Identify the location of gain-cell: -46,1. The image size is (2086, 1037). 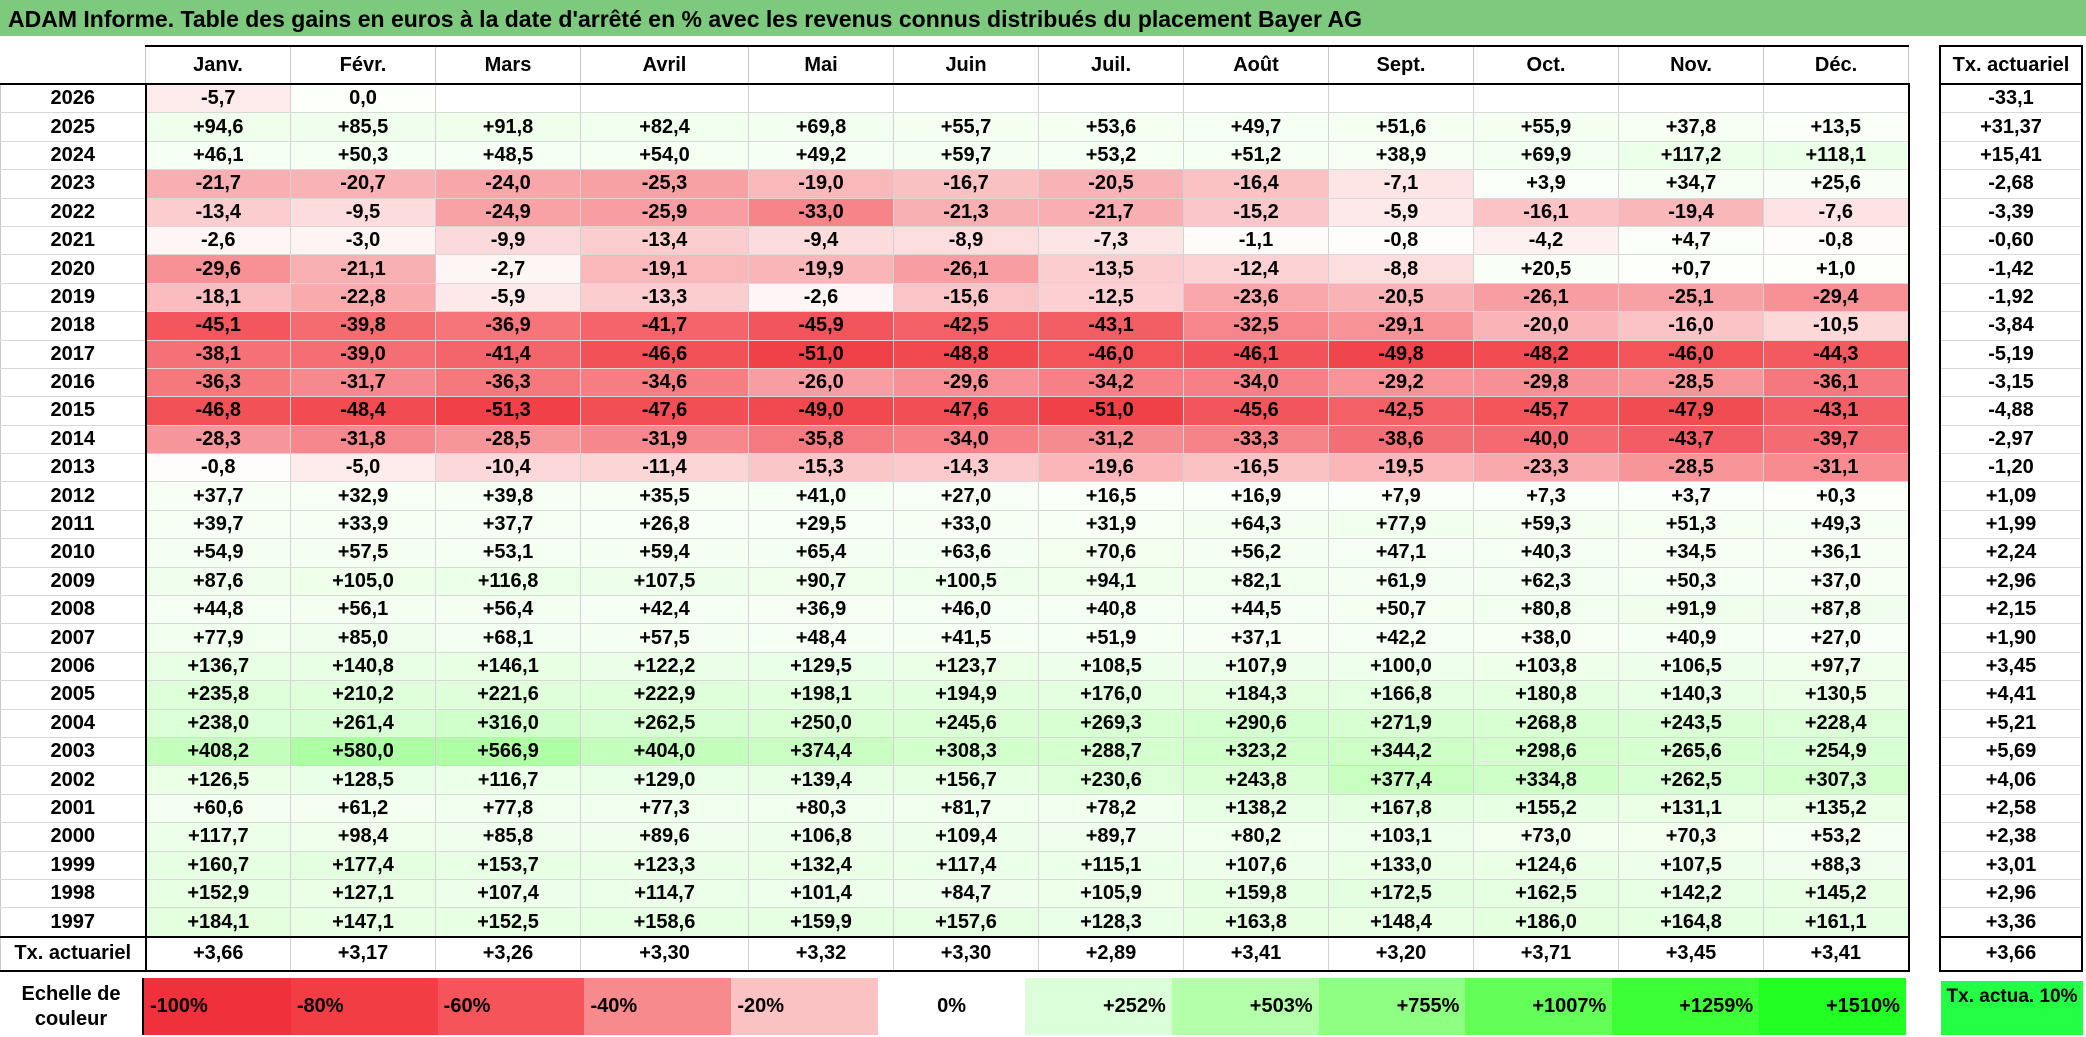
(1256, 354).